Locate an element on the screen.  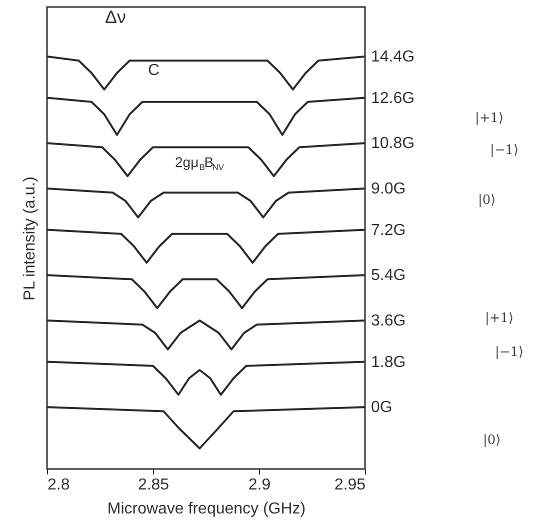
series-label: 5.4G is located at coordinates (388, 275).